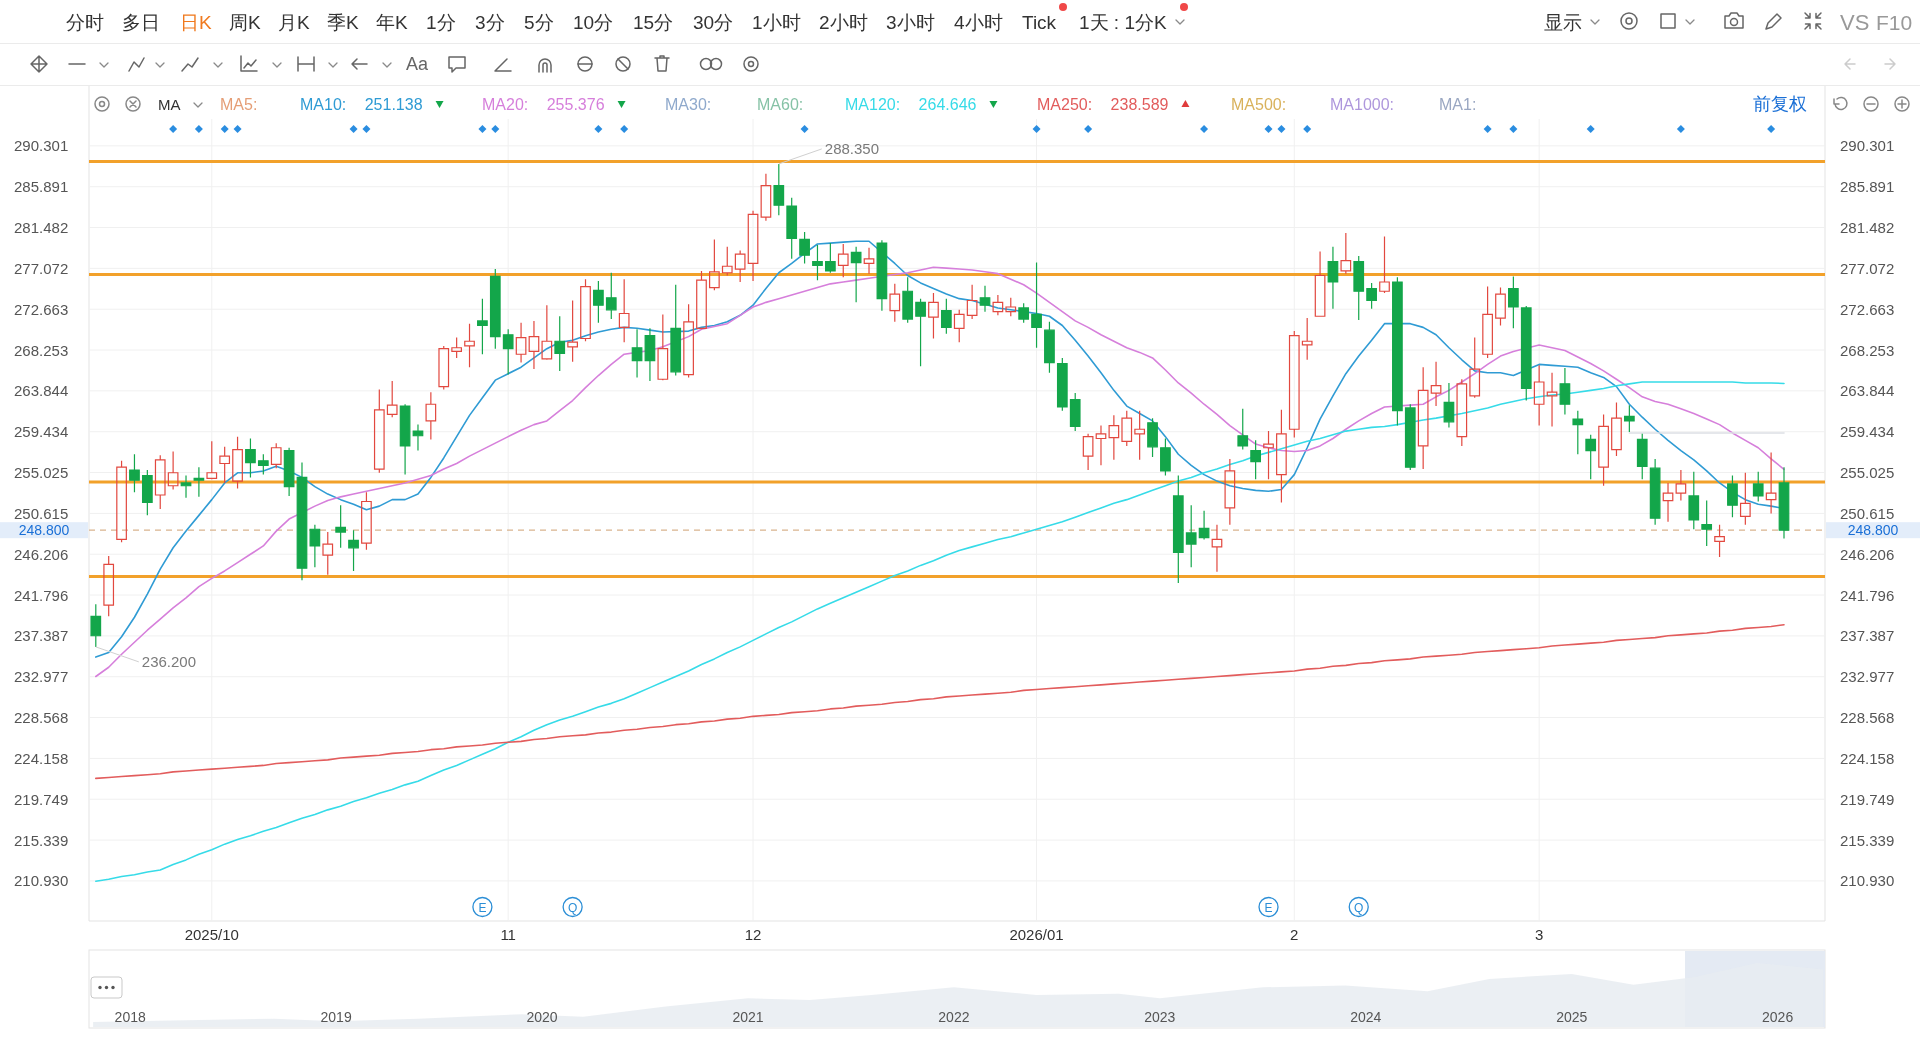 Image resolution: width=1920 pixels, height=1041 pixels. What do you see at coordinates (196, 22) in the screenshot?
I see `text: 日K` at bounding box center [196, 22].